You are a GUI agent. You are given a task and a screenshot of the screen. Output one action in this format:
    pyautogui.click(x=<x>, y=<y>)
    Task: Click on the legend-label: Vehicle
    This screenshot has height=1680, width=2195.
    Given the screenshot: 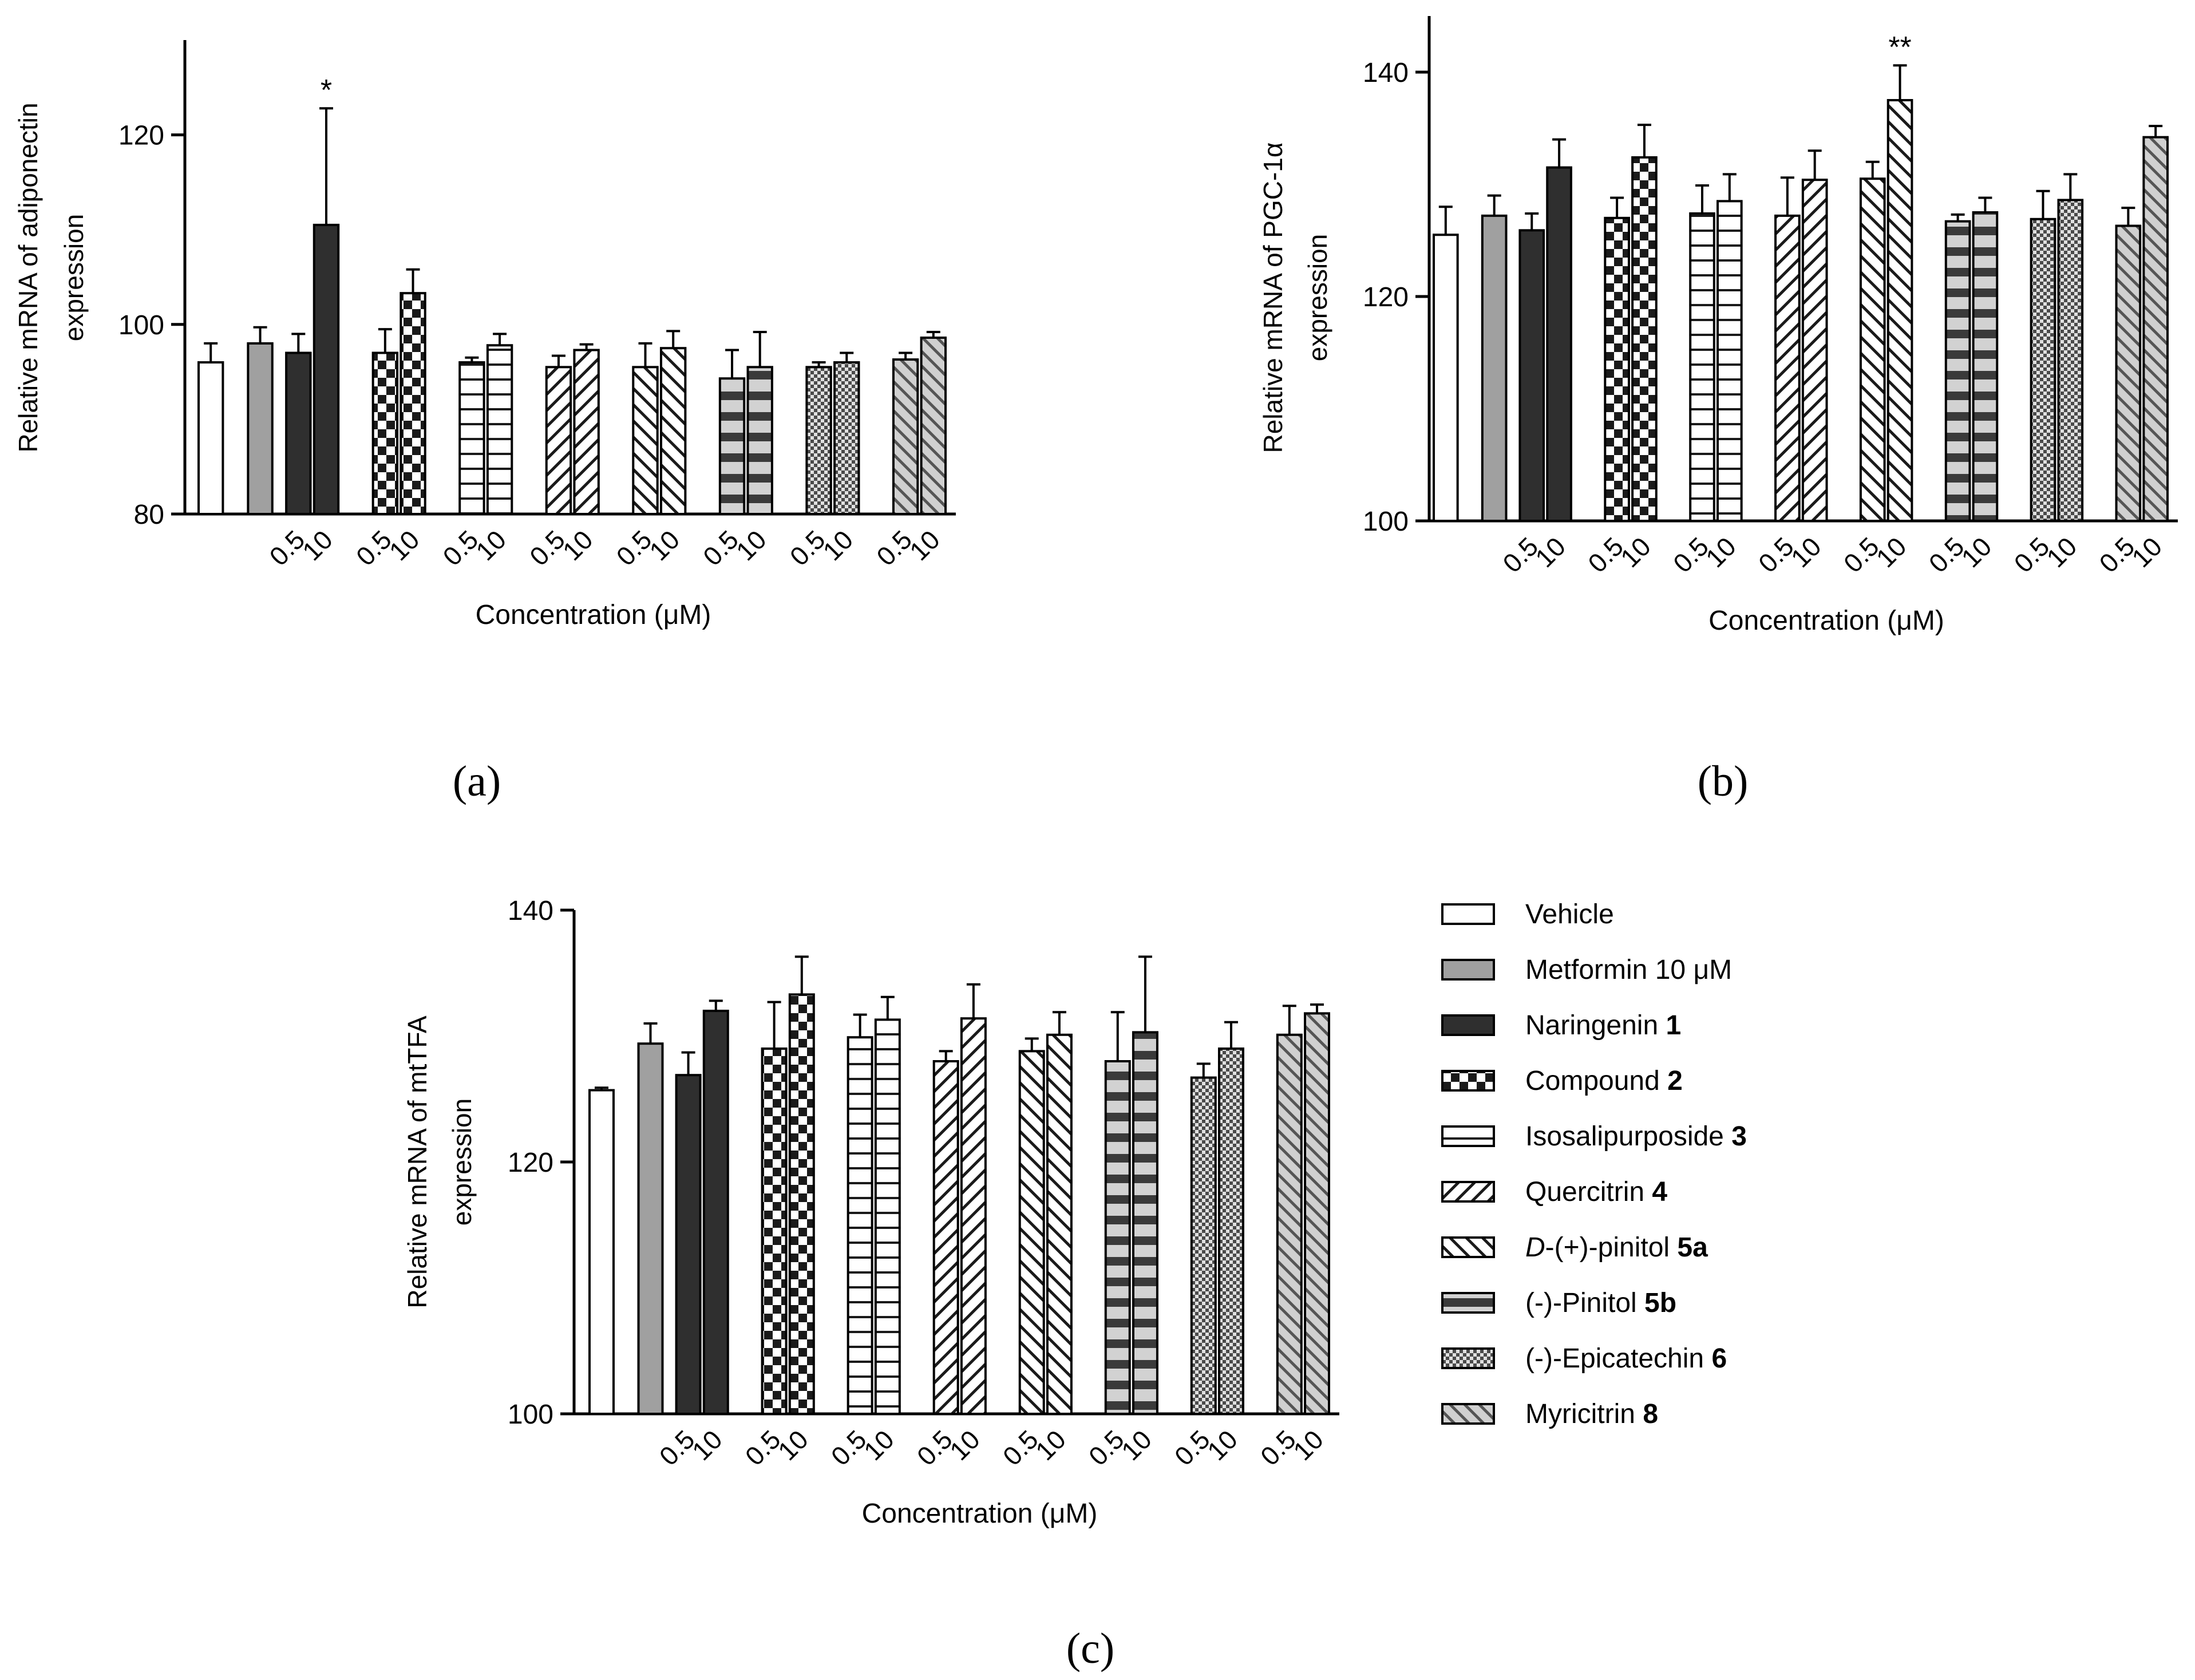 What is the action you would take?
    pyautogui.click(x=1569, y=914)
    